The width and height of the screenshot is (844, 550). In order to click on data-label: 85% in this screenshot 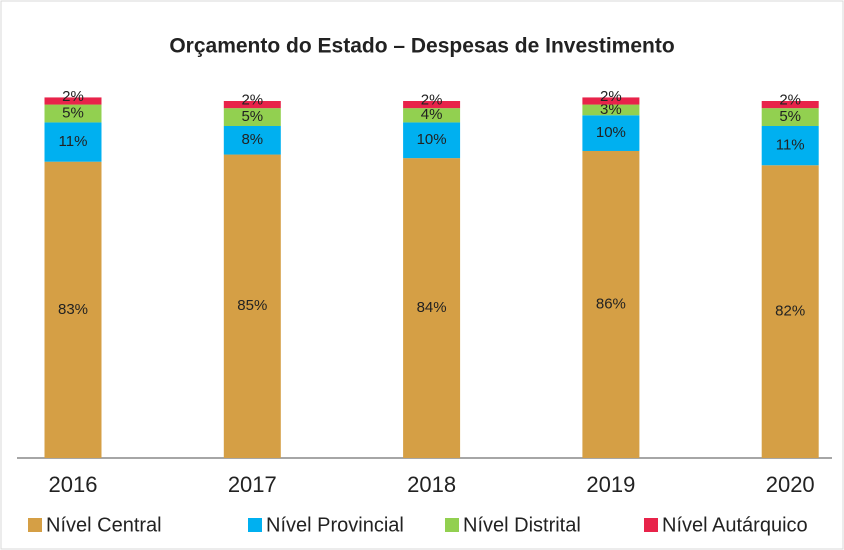, I will do `click(252, 305)`.